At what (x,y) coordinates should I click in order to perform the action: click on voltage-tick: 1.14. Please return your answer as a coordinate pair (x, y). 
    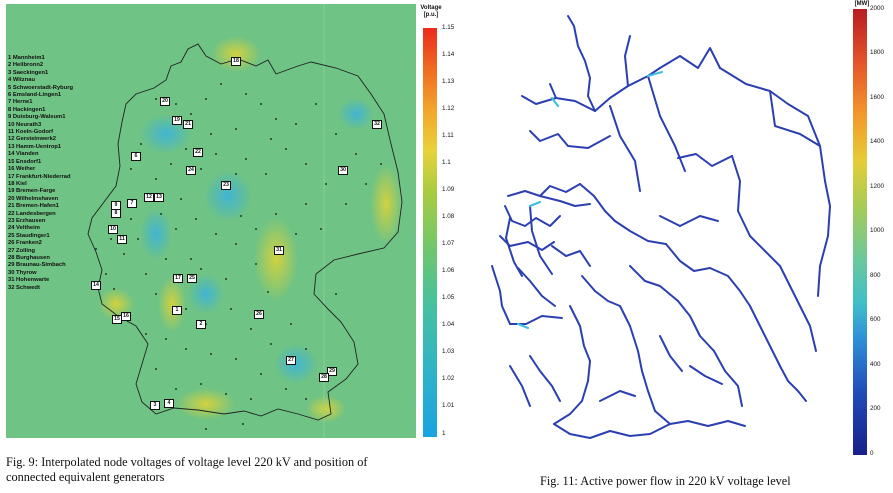
    Looking at the image, I should click on (448, 54).